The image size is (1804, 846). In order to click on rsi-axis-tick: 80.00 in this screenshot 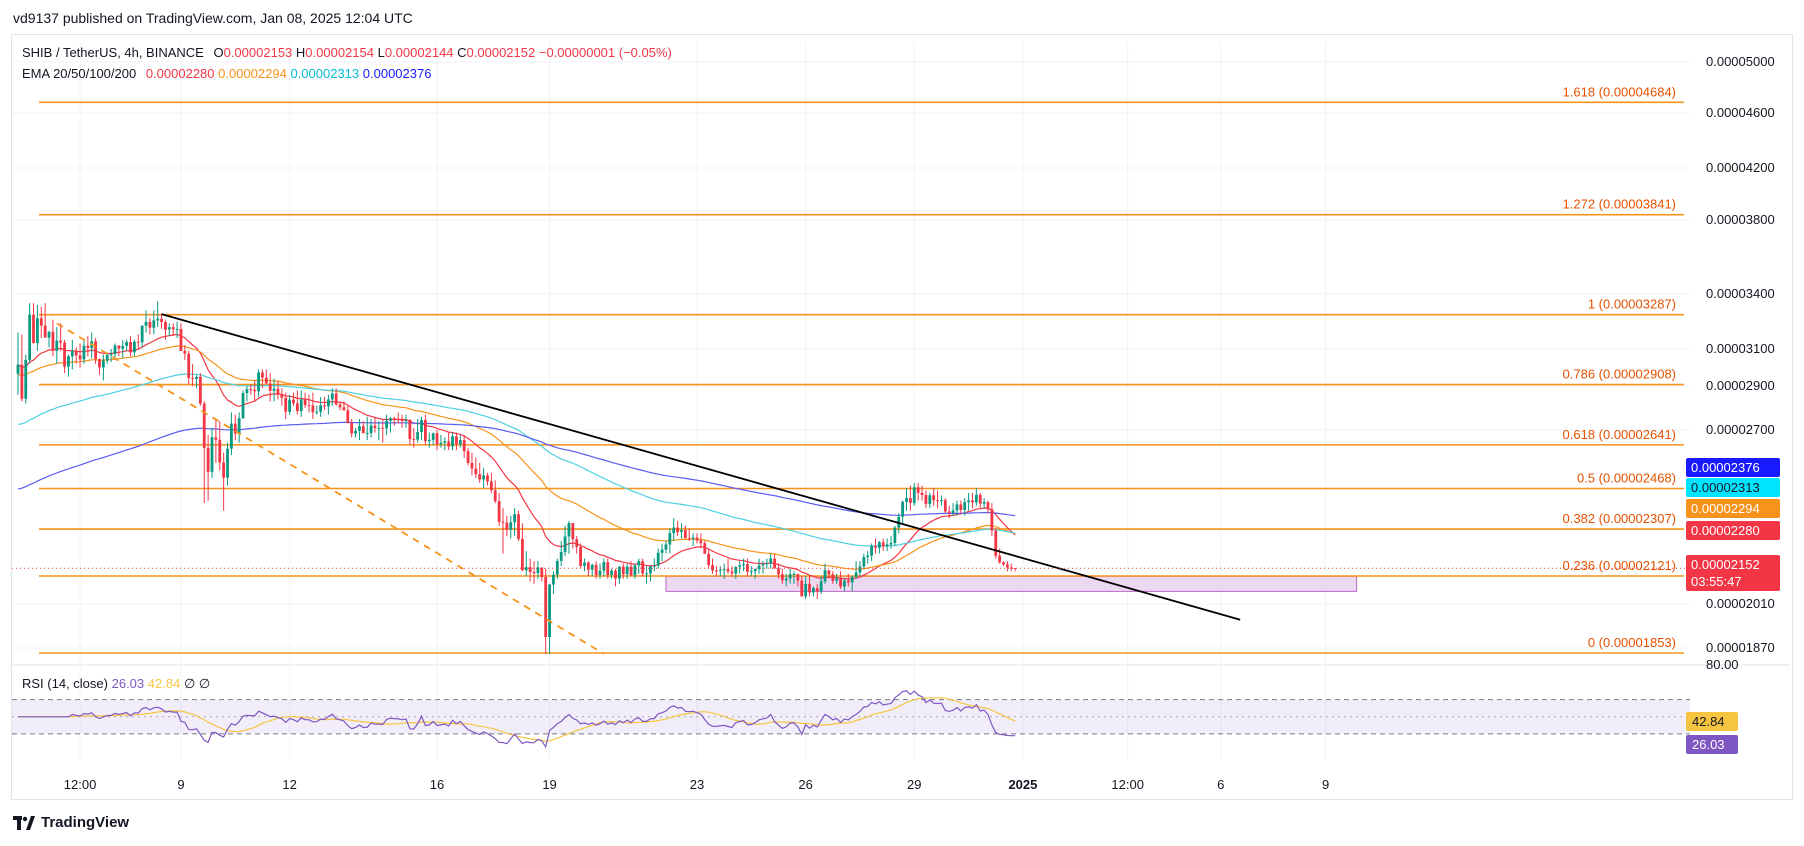, I will do `click(1722, 664)`.